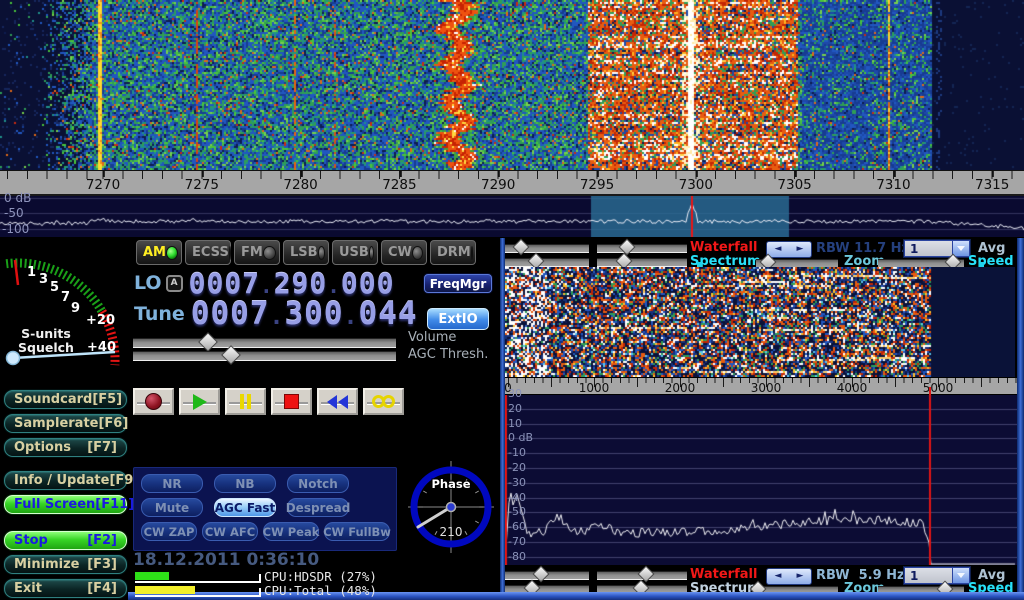 The image size is (1024, 600). I want to click on loop-button, so click(383, 401).